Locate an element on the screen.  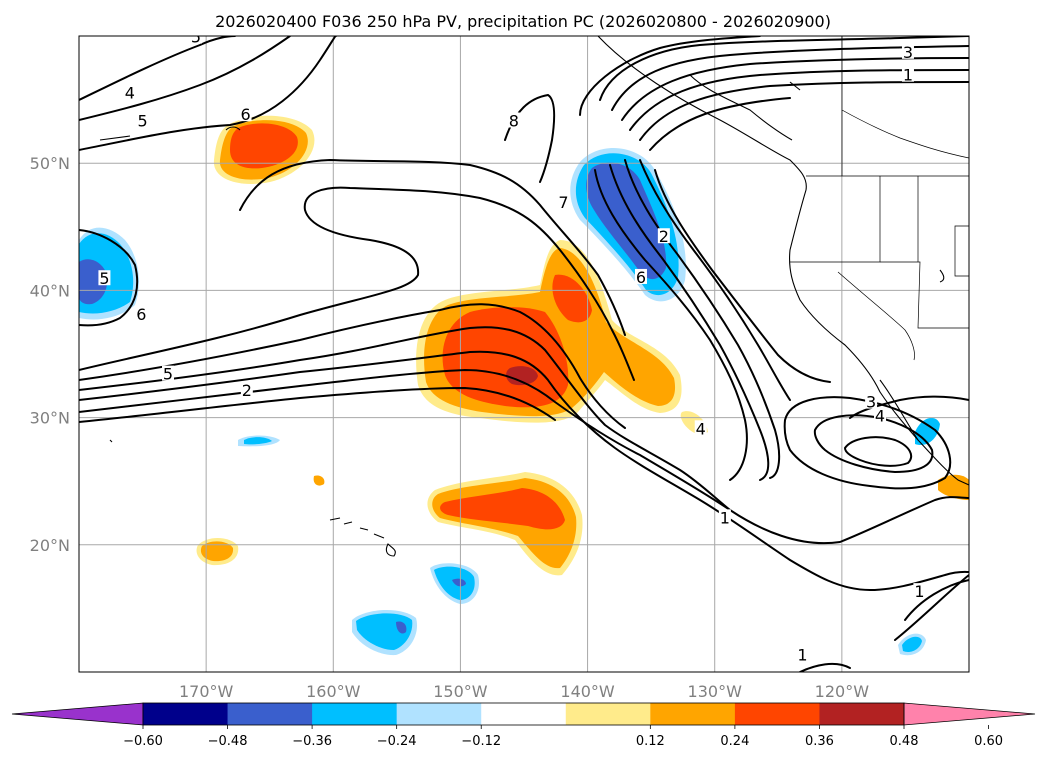
colorbar-tick-label: −0.60 is located at coordinates (143, 741).